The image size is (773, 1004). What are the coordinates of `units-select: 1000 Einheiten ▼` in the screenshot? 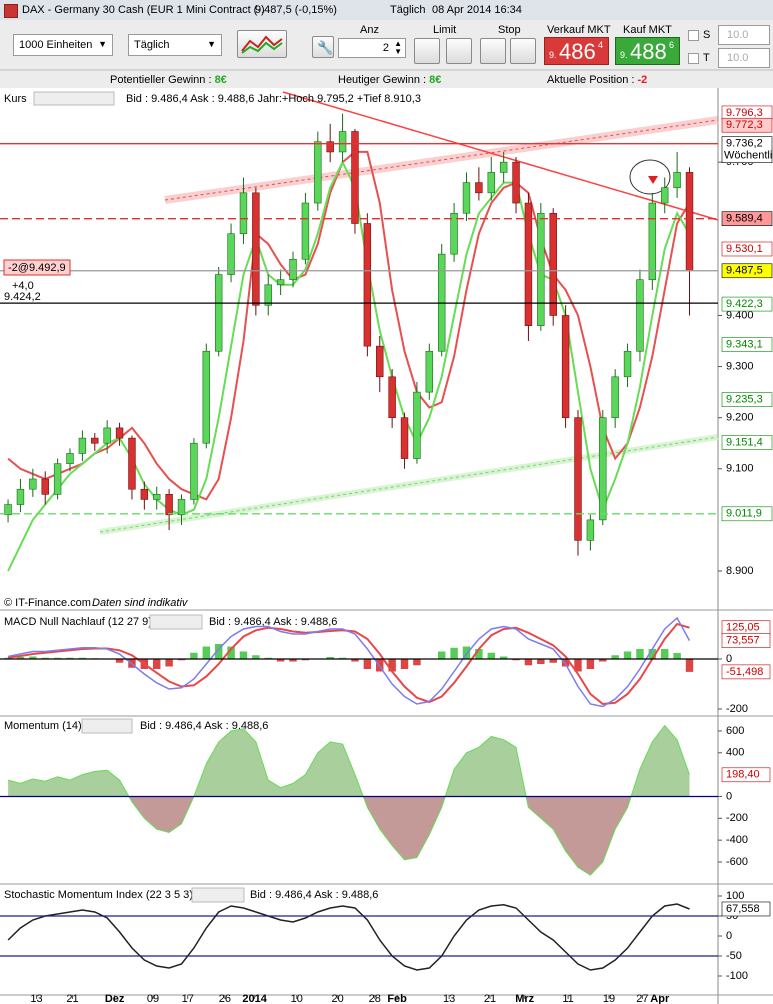 It's located at (63, 45).